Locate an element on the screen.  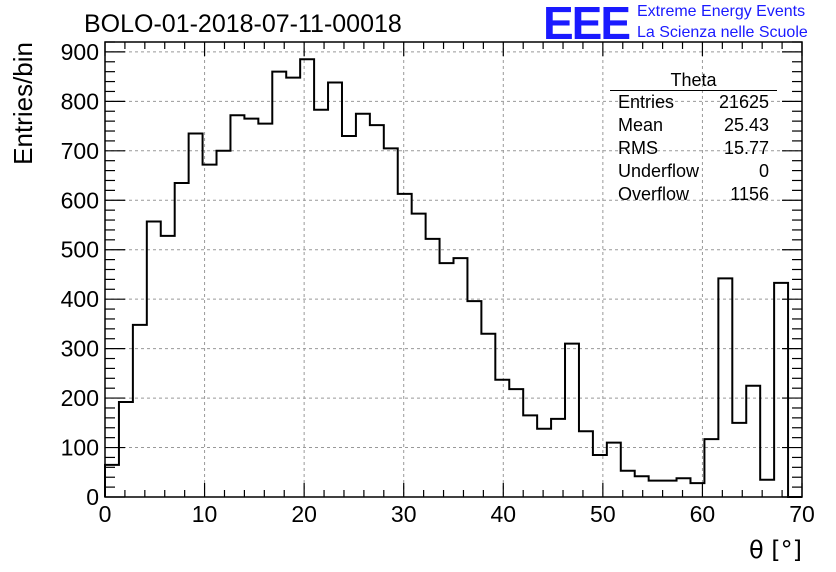
stats-row-value: 25.43 is located at coordinates (746, 125).